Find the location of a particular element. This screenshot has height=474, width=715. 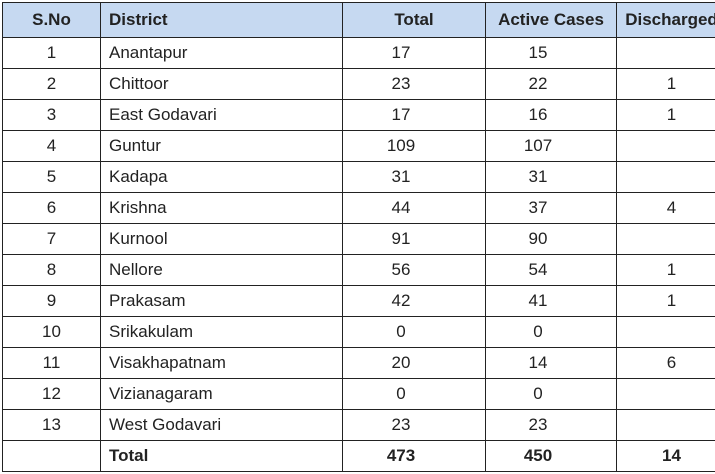

table-row: 6 Krishna 44 37 4 is located at coordinates (358, 208).